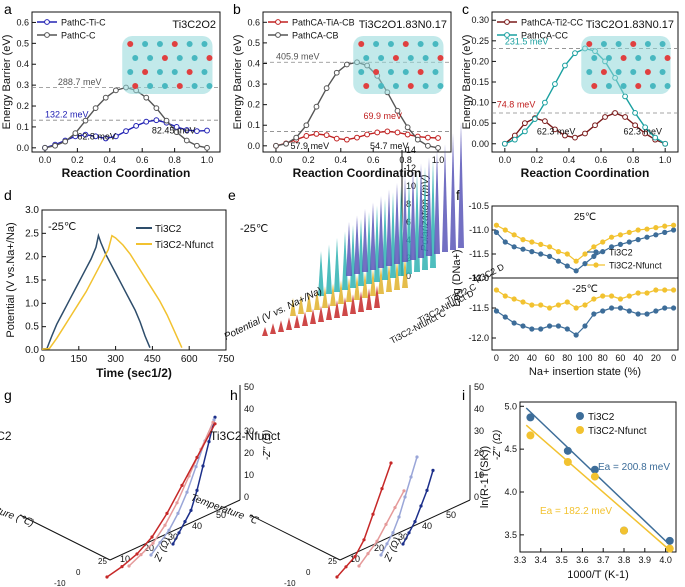  Describe the element at coordinates (411, 168) in the screenshot. I see `z-tick-label: 12` at that location.